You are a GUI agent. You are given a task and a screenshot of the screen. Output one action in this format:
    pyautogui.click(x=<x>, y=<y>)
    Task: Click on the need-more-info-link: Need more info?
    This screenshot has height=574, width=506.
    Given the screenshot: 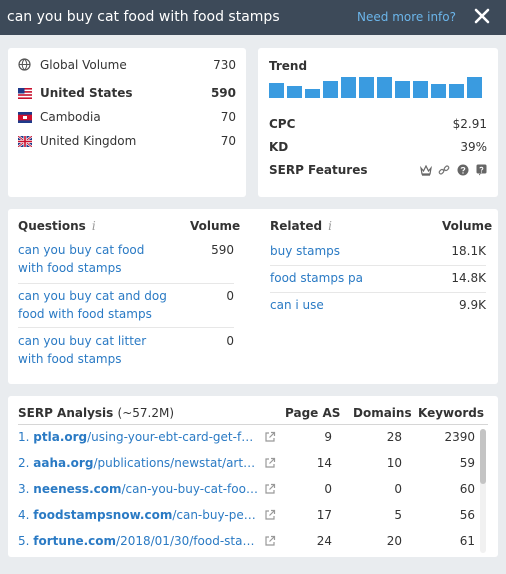 What is the action you would take?
    pyautogui.click(x=406, y=17)
    